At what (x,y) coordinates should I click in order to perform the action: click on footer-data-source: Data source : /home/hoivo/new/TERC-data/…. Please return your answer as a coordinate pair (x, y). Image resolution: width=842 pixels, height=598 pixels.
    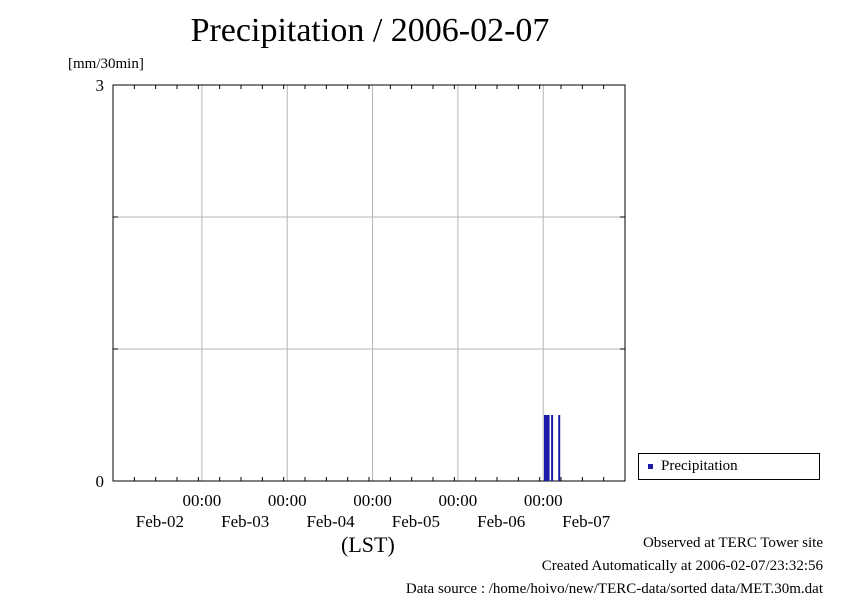
    Looking at the image, I should click on (614, 589).